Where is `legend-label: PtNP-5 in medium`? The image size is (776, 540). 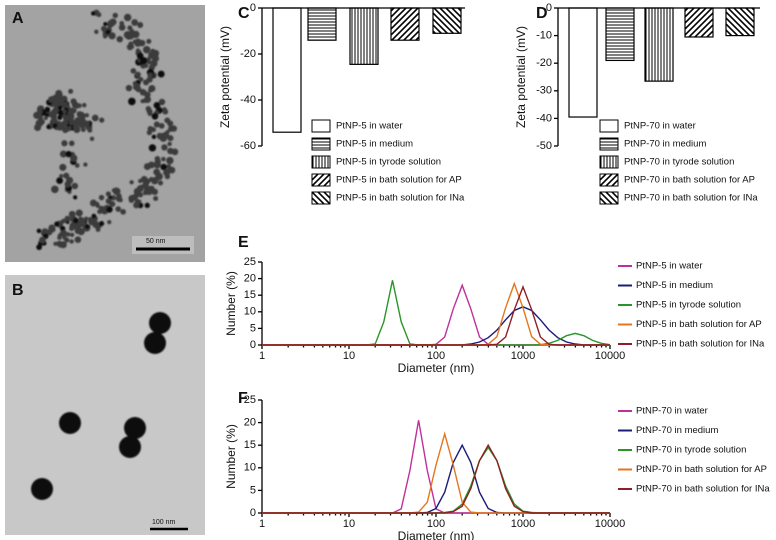
legend-label: PtNP-5 in medium is located at coordinates (374, 144).